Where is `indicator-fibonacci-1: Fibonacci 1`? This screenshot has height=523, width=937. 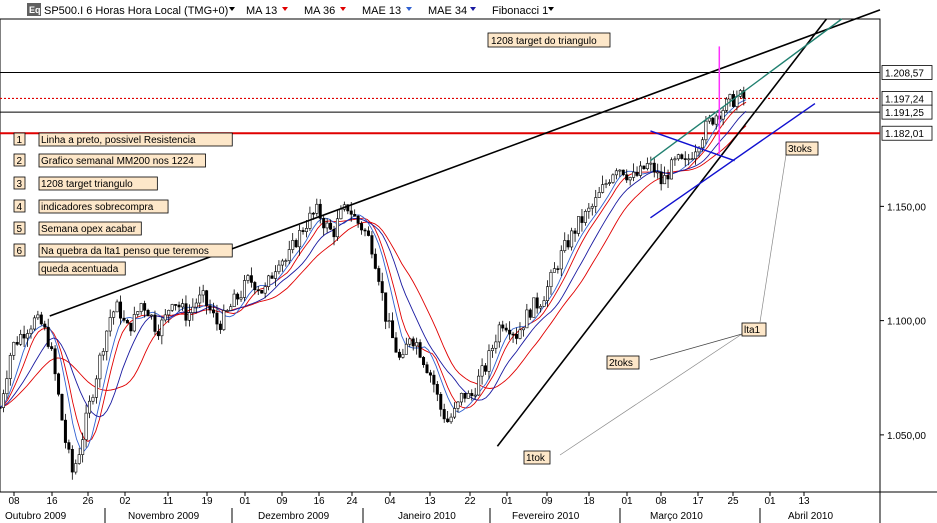
indicator-fibonacci-1: Fibonacci 1 is located at coordinates (520, 11).